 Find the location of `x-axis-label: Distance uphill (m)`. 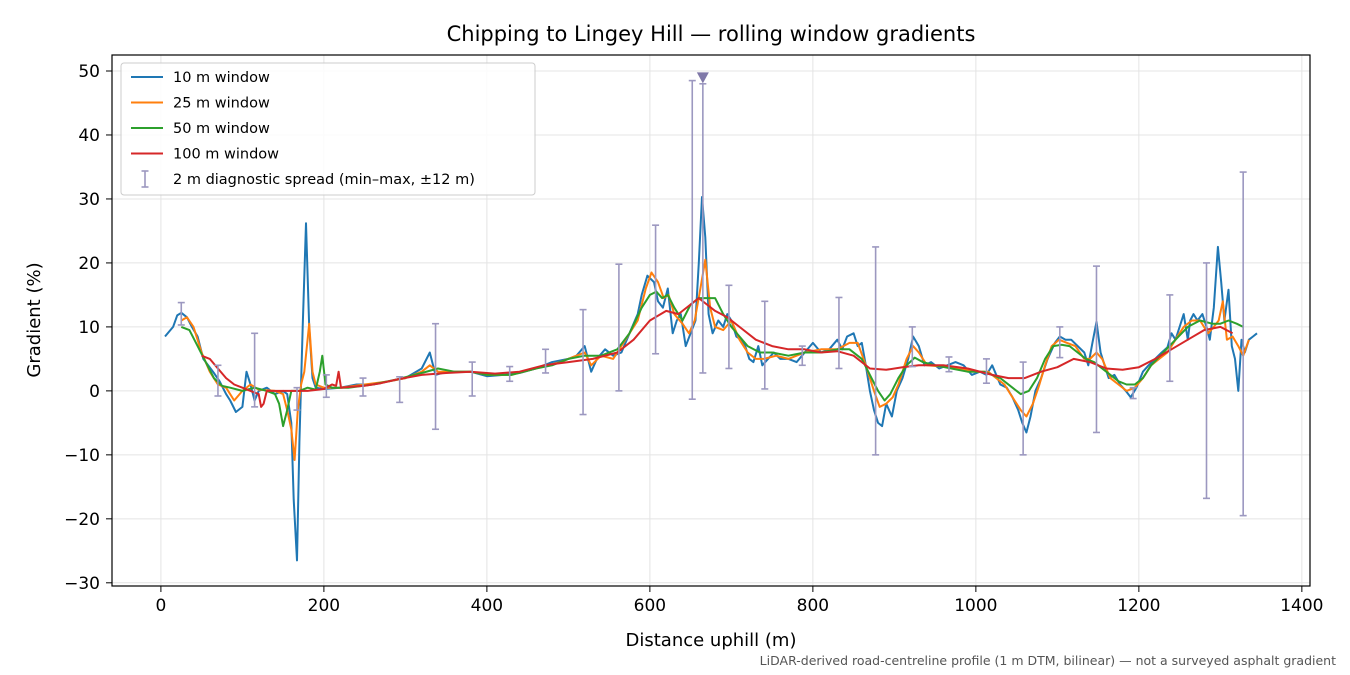

x-axis-label: Distance uphill (m) is located at coordinates (711, 640).